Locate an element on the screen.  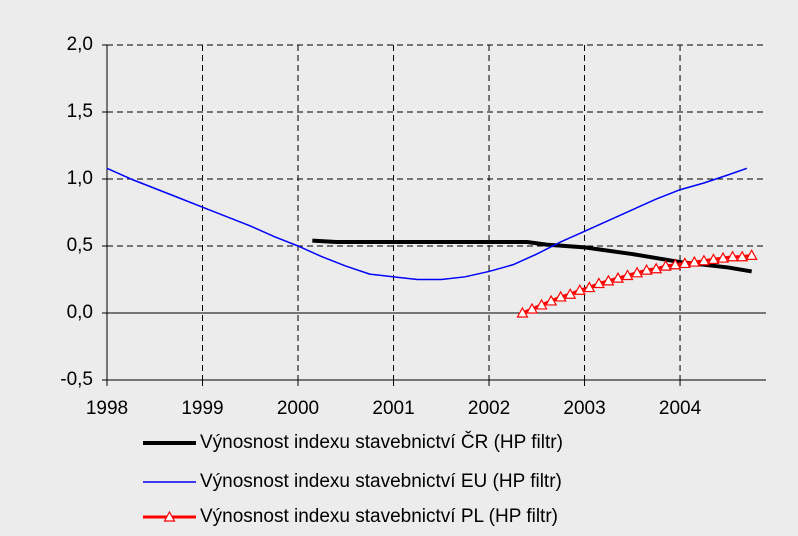
y-tick-label: 2,0 is located at coordinates (80, 44).